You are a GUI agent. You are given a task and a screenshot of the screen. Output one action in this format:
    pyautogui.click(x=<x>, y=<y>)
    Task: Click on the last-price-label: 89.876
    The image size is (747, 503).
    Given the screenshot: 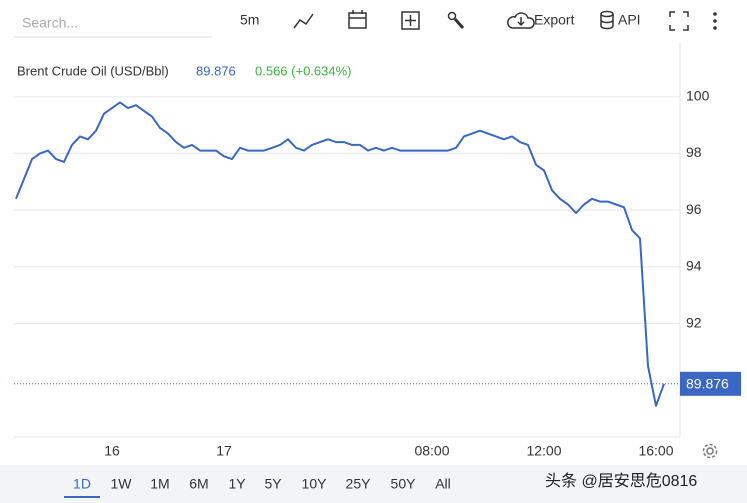 What is the action you would take?
    pyautogui.click(x=707, y=384)
    